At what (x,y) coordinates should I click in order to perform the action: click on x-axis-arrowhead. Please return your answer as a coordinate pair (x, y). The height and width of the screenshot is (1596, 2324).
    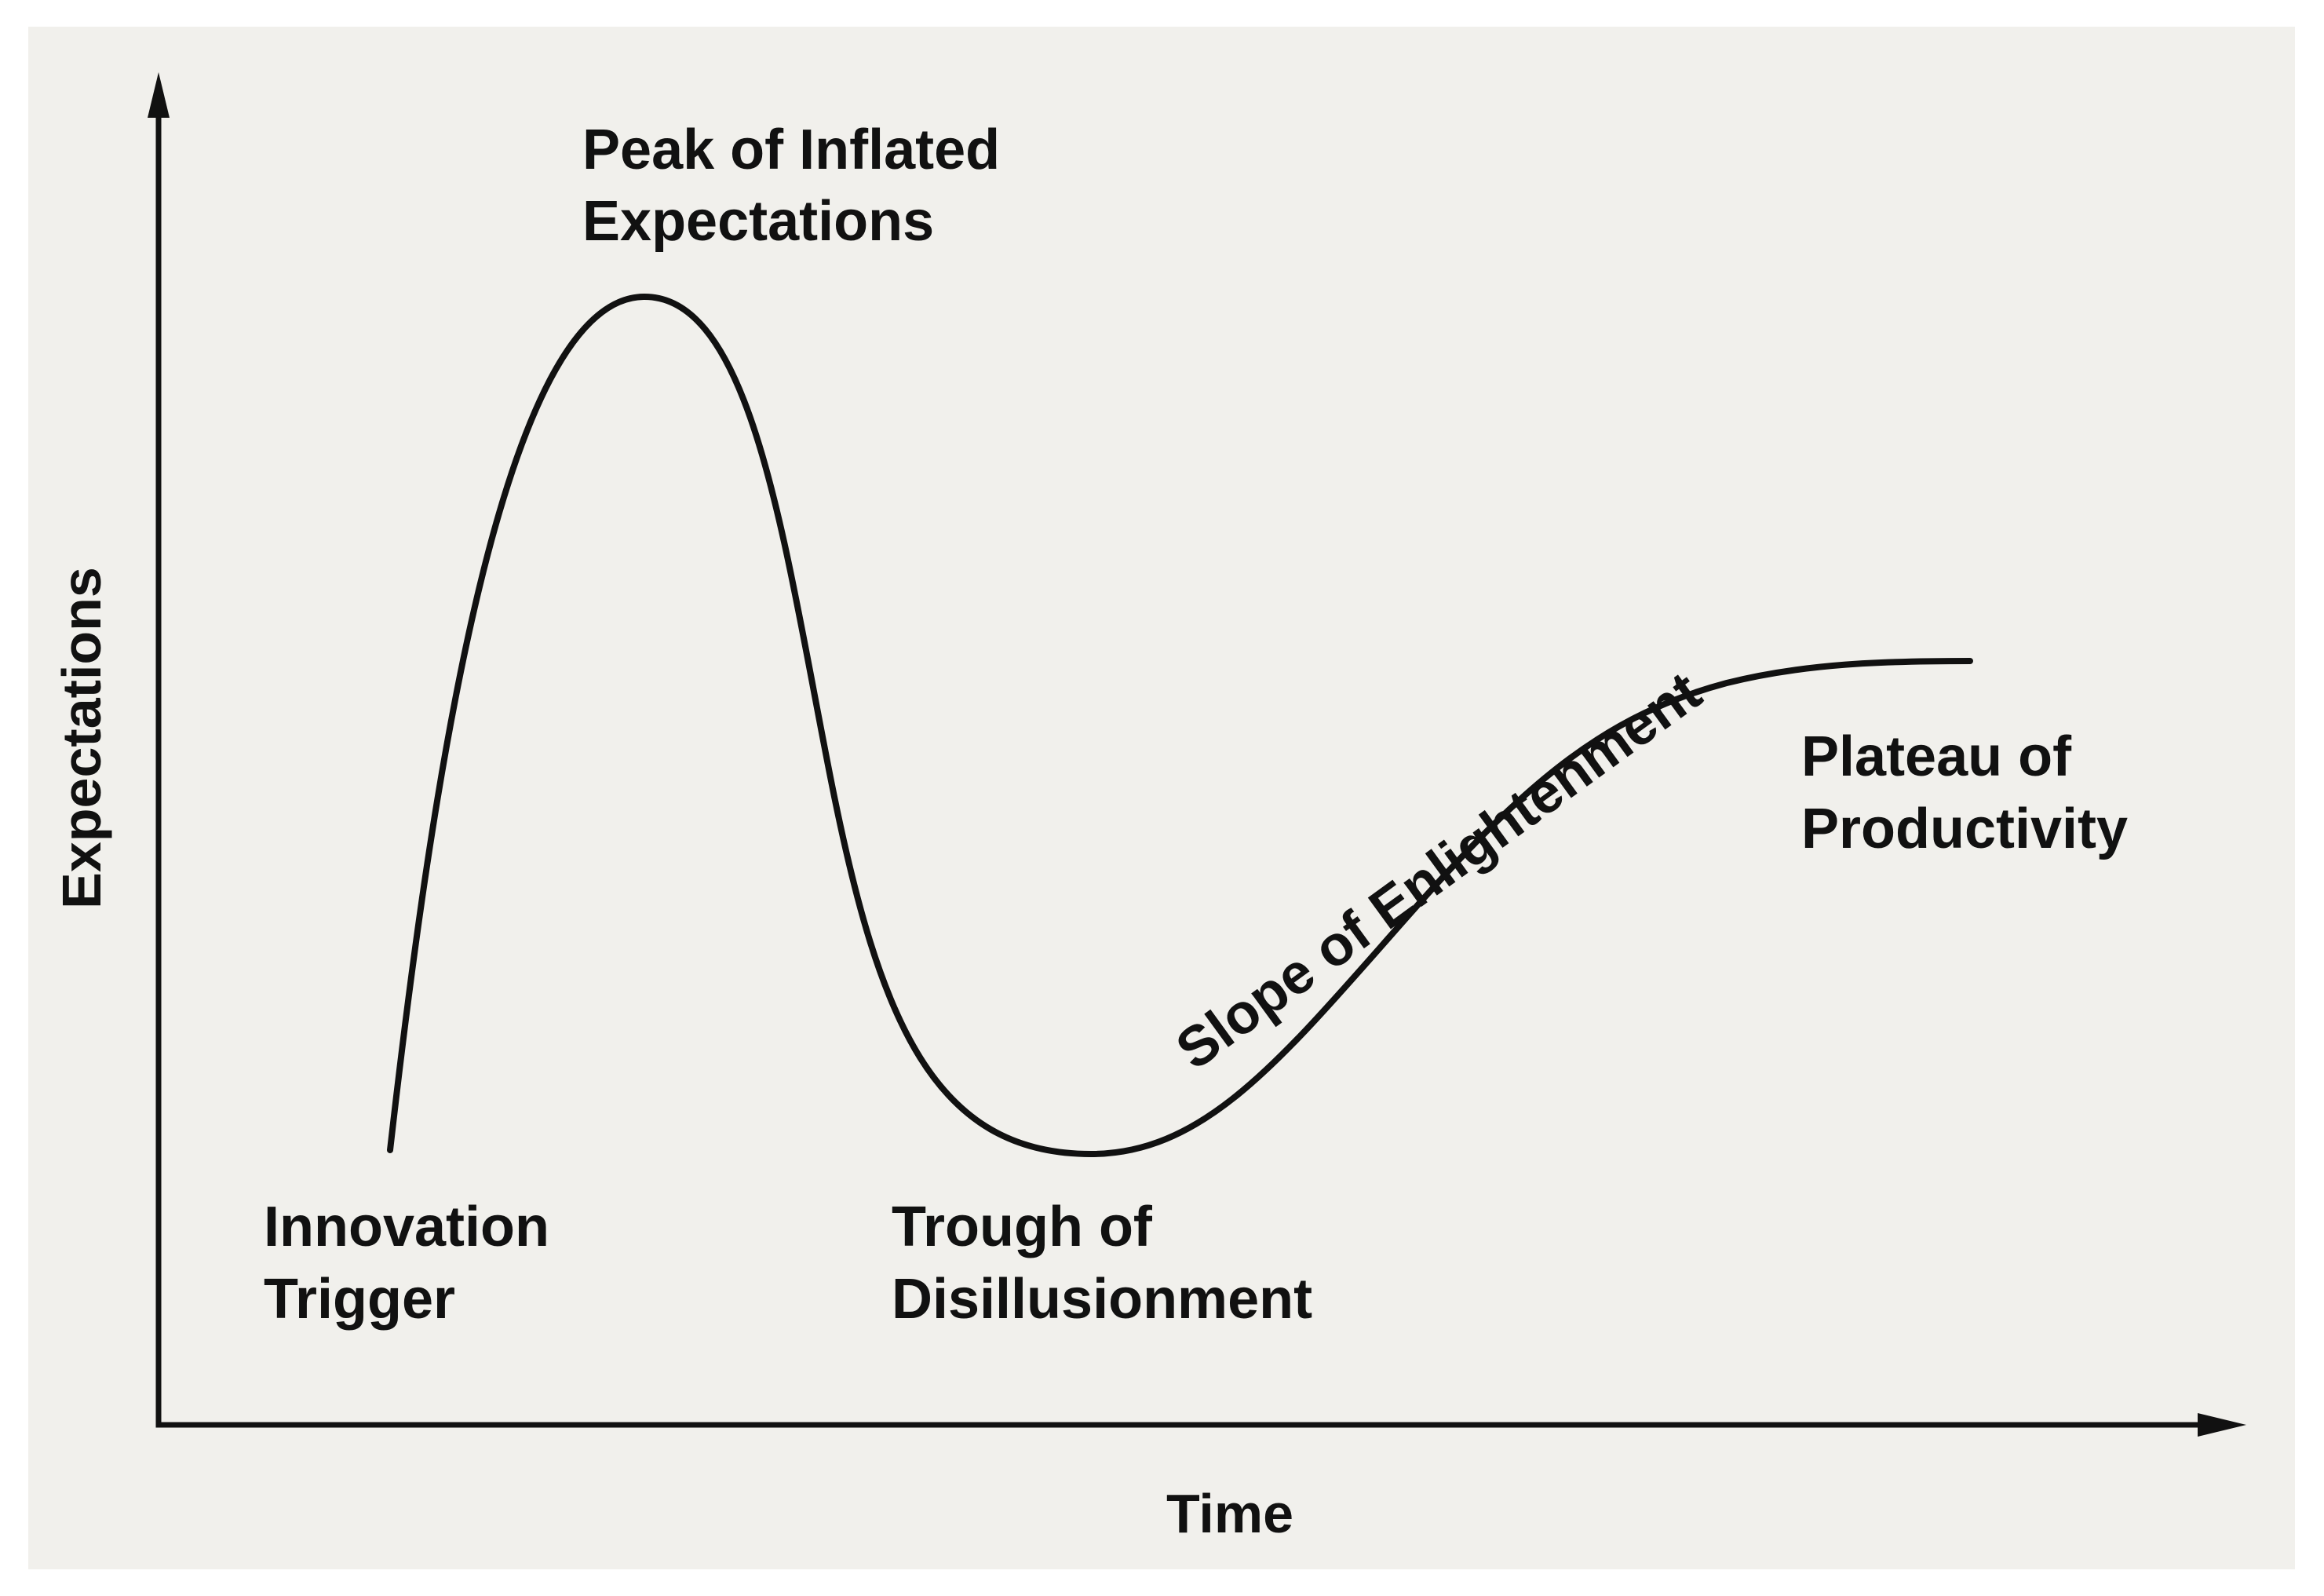
    Looking at the image, I should click on (2222, 1425).